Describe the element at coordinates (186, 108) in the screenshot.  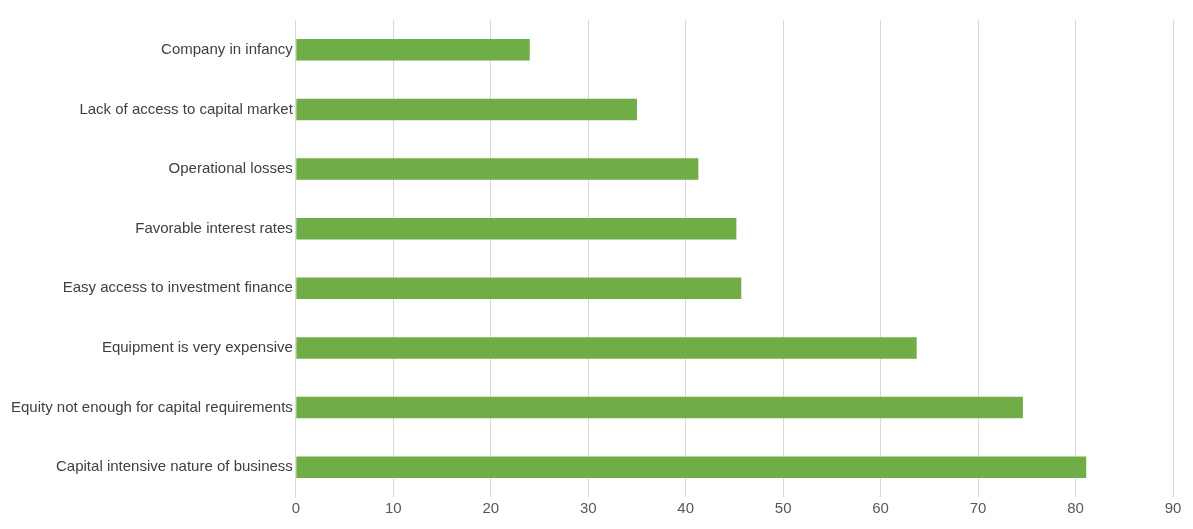
I see `y-tick-label: Lack of access to capital market` at that location.